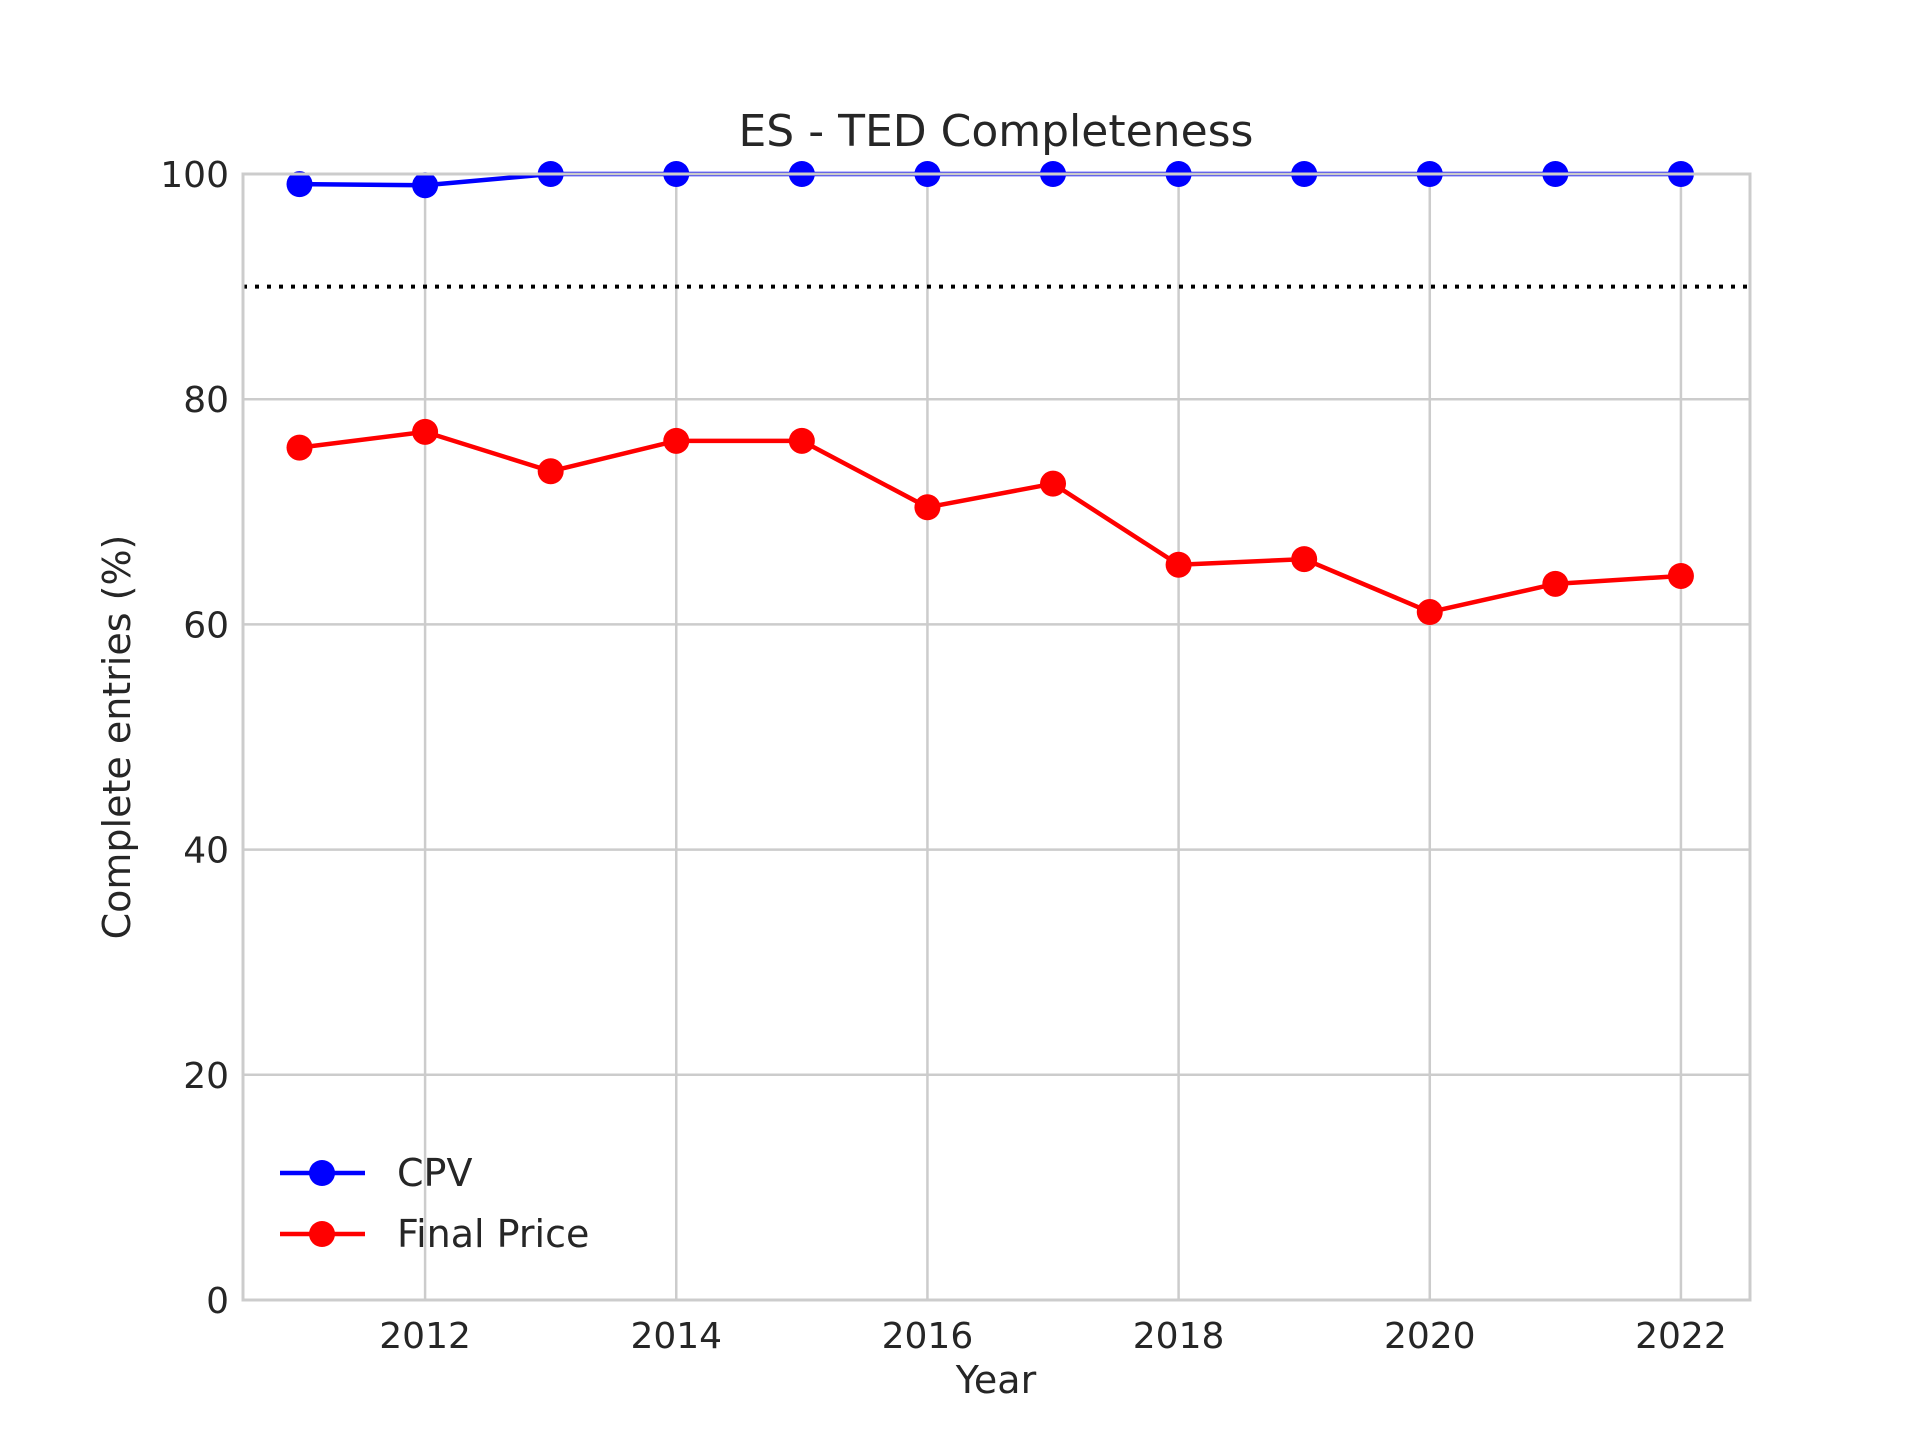 This screenshot has width=1920, height=1440. What do you see at coordinates (206, 1076) in the screenshot?
I see `y-tick-label: 20` at bounding box center [206, 1076].